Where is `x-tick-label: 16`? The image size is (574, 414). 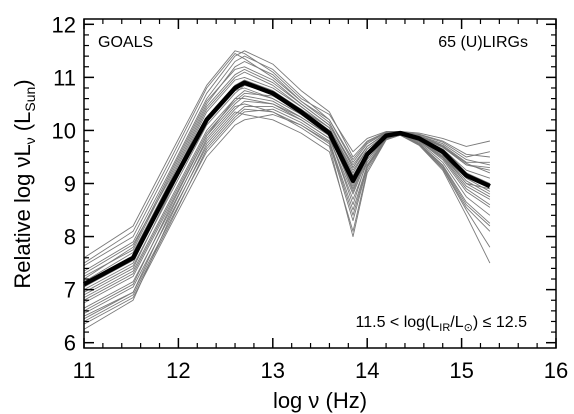
x-tick-label: 16 is located at coordinates (556, 370).